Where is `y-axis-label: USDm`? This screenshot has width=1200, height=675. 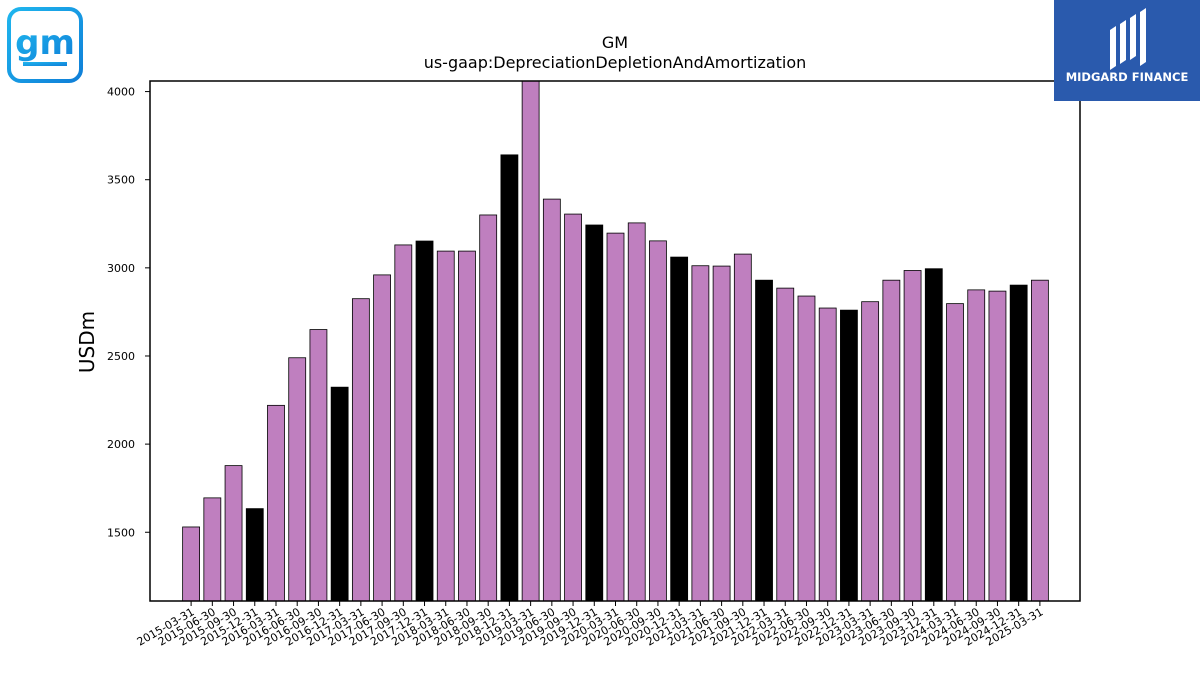 y-axis-label: USDm is located at coordinates (87, 342).